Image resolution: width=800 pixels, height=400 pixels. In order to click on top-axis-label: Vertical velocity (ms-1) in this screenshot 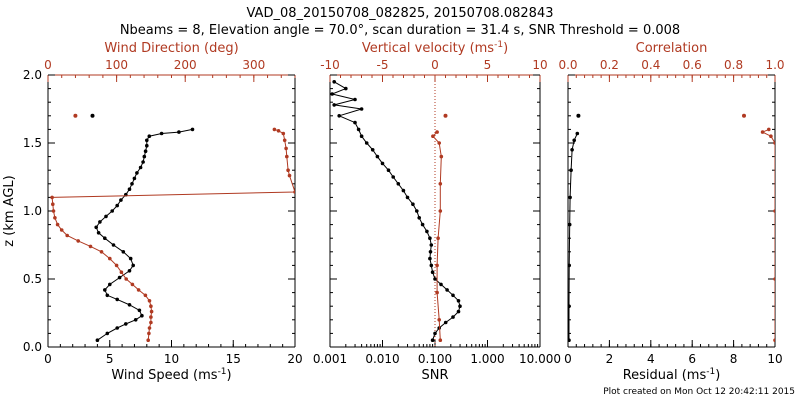, I will do `click(435, 48)`.